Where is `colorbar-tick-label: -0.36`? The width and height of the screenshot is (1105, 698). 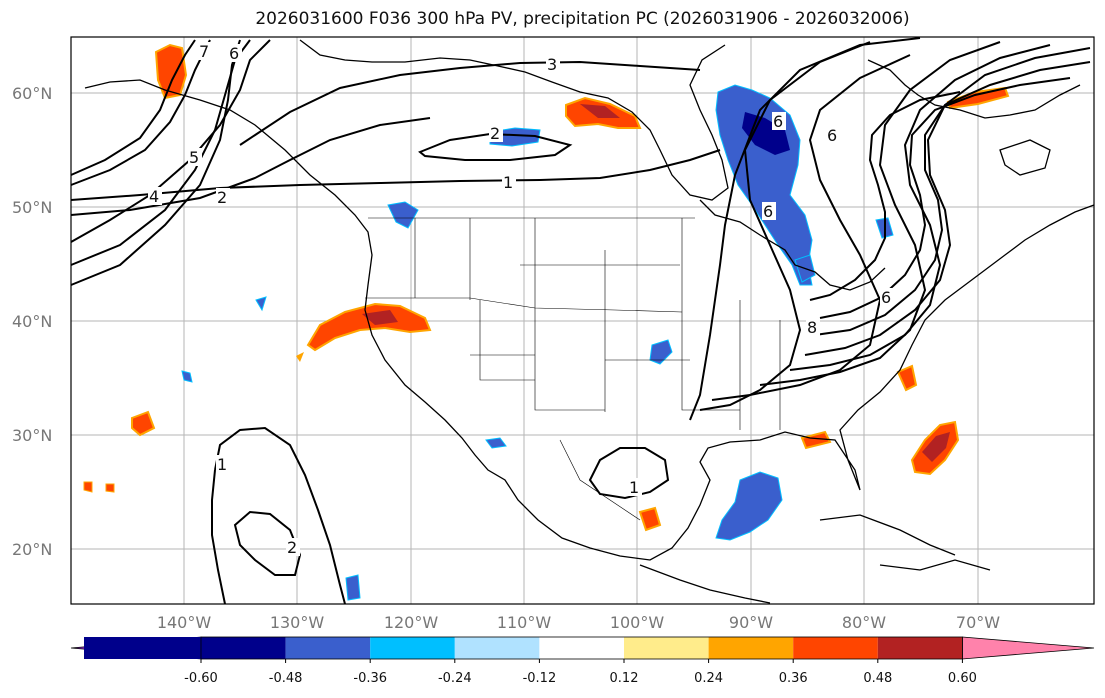
colorbar-tick-label: -0.36 is located at coordinates (370, 678).